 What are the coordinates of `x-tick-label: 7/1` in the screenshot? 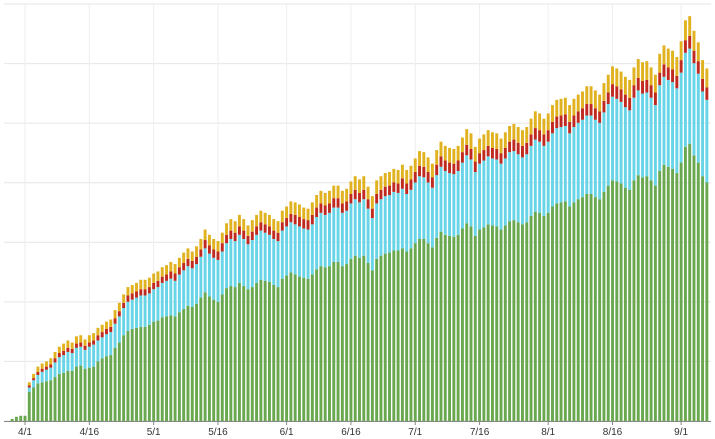 It's located at (415, 432).